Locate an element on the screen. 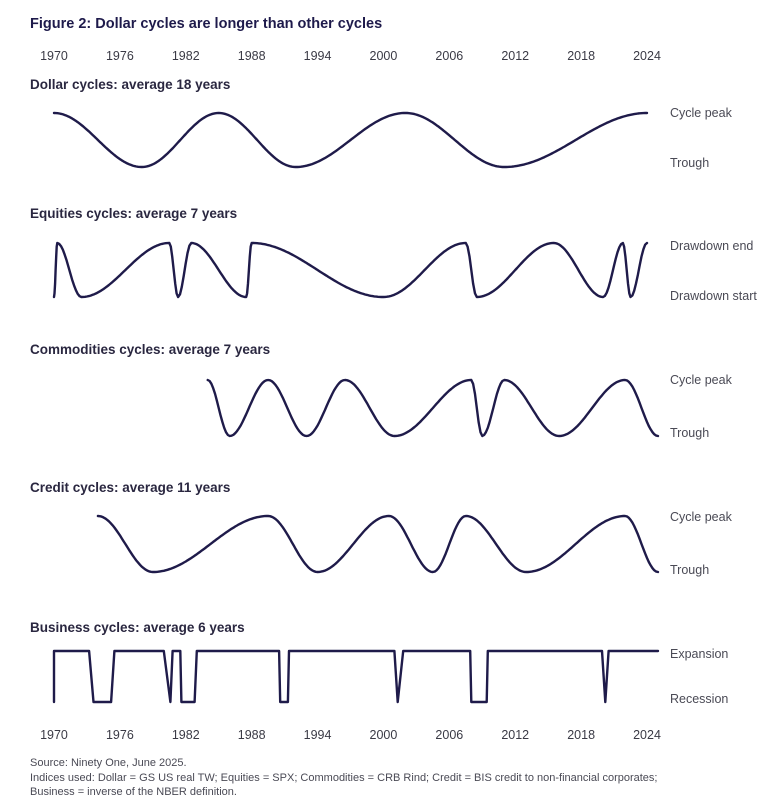 This screenshot has height=805, width=770. panel-title: Business cycles: average 6 years is located at coordinates (137, 627).